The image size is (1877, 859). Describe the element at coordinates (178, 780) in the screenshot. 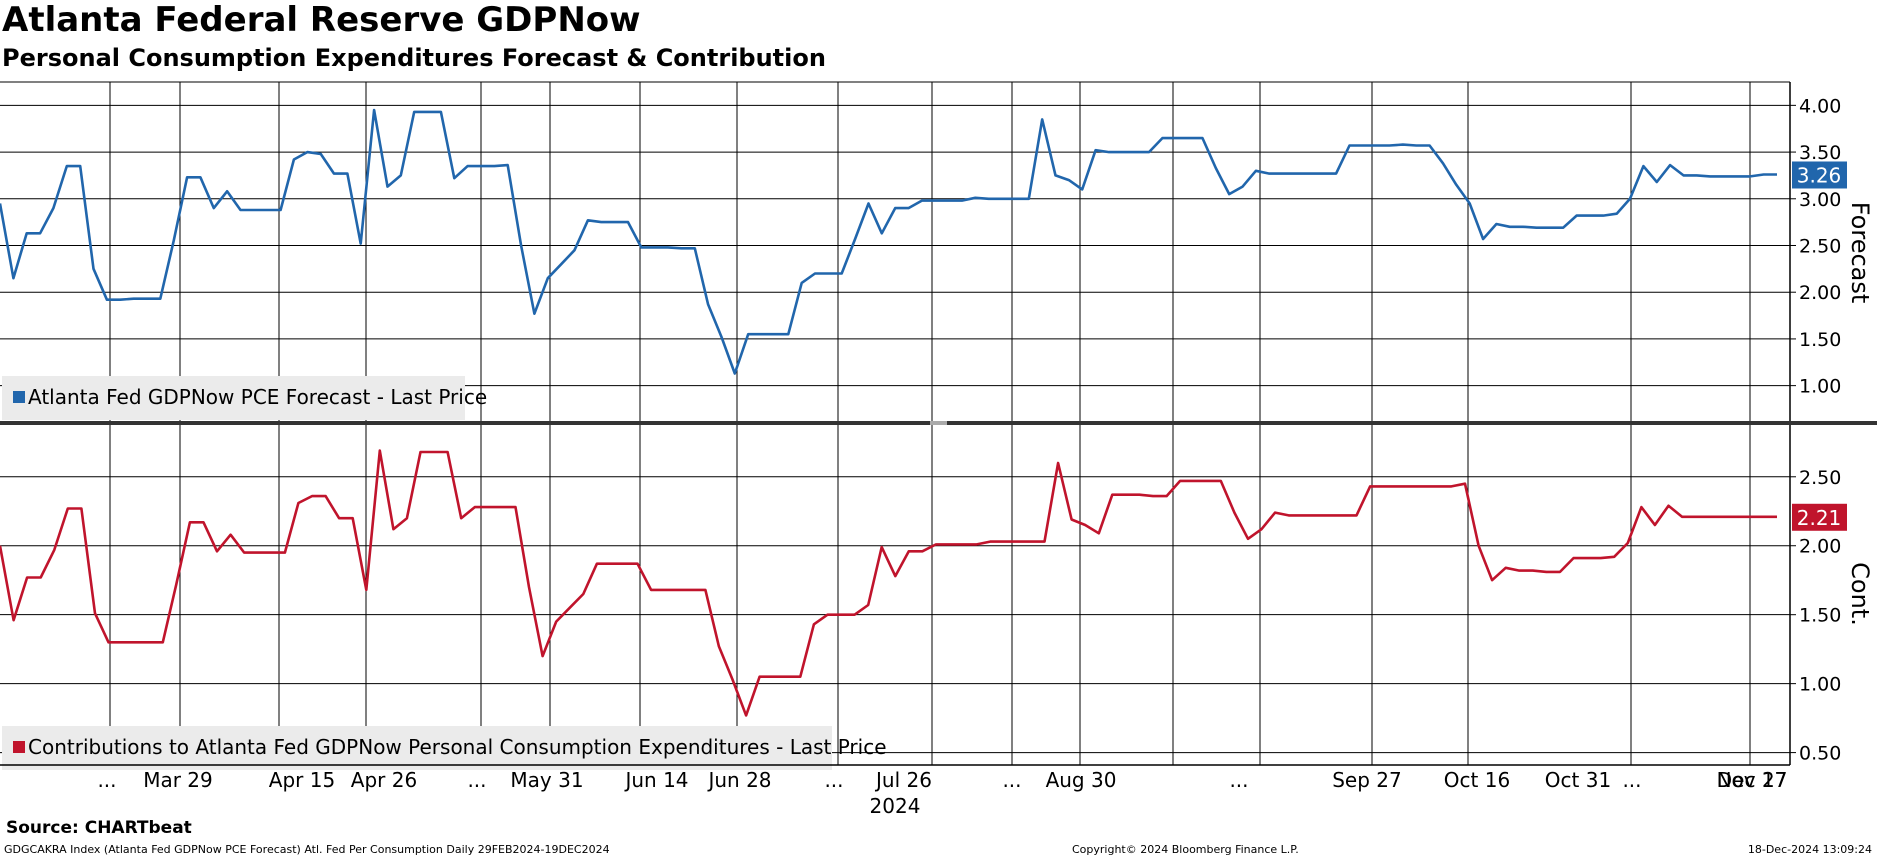

I see `x-tick-label: Mar 29` at that location.